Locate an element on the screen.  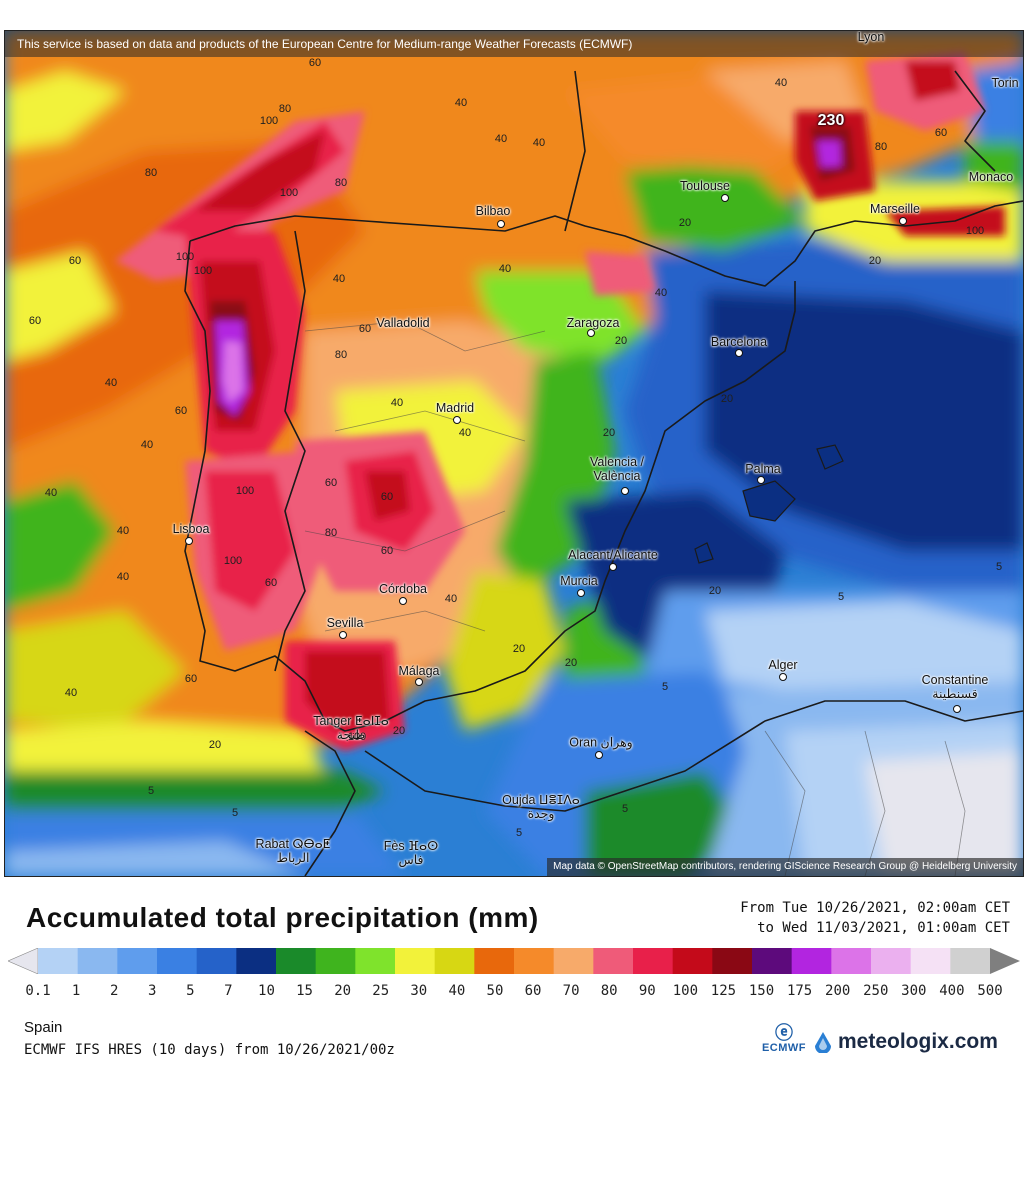
max-value-label: 230 is located at coordinates (831, 120).